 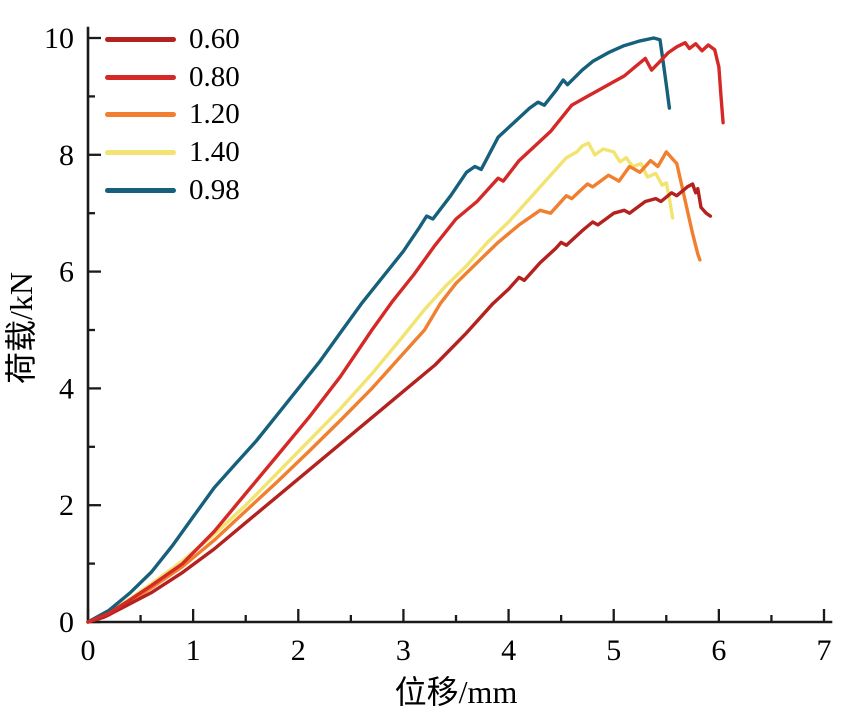 I want to click on y-tick-label: 6, so click(x=66, y=272).